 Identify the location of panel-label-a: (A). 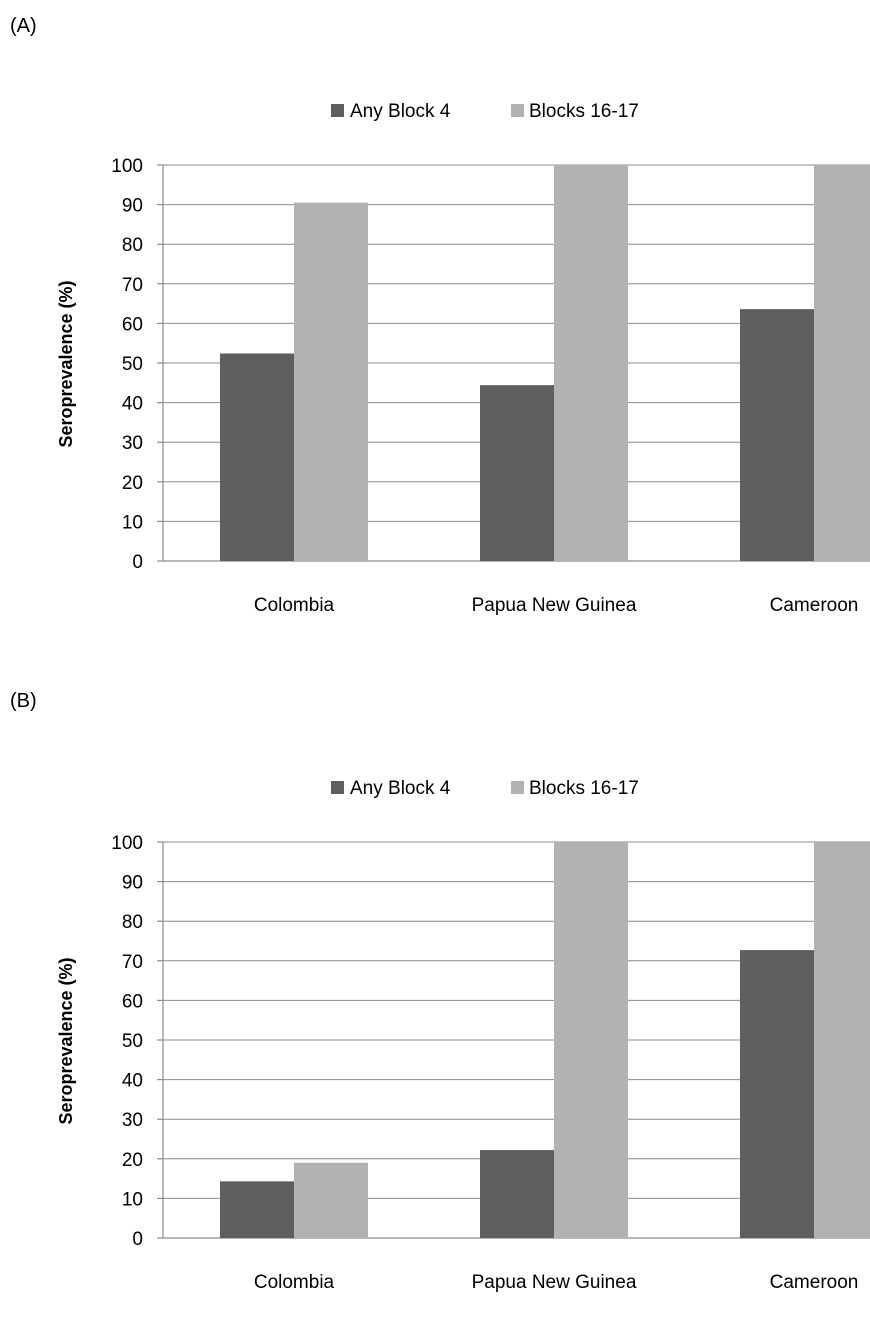
(23, 26).